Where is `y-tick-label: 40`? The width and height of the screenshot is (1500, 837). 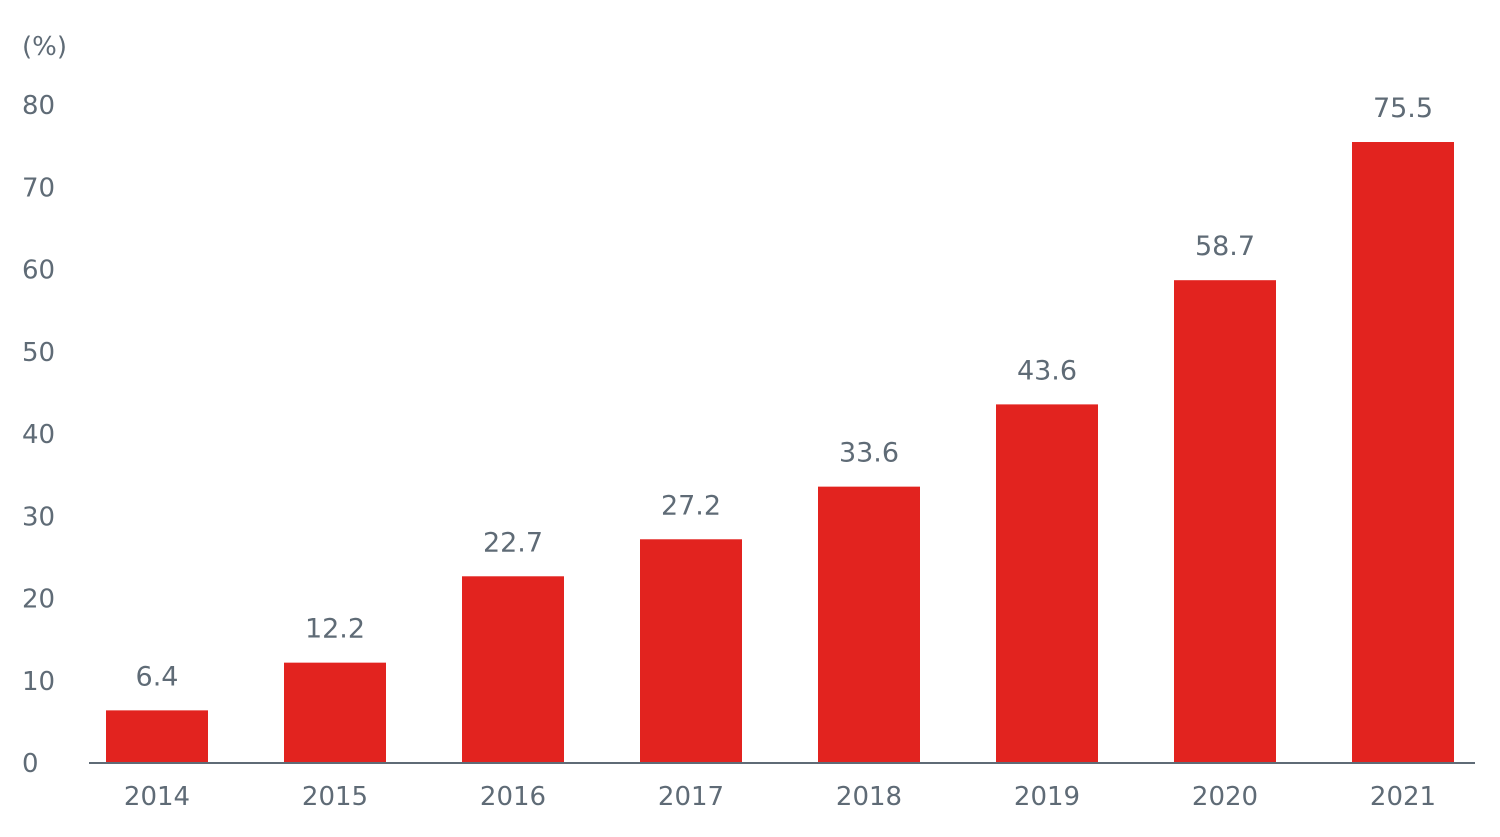
y-tick-label: 40 is located at coordinates (38, 435).